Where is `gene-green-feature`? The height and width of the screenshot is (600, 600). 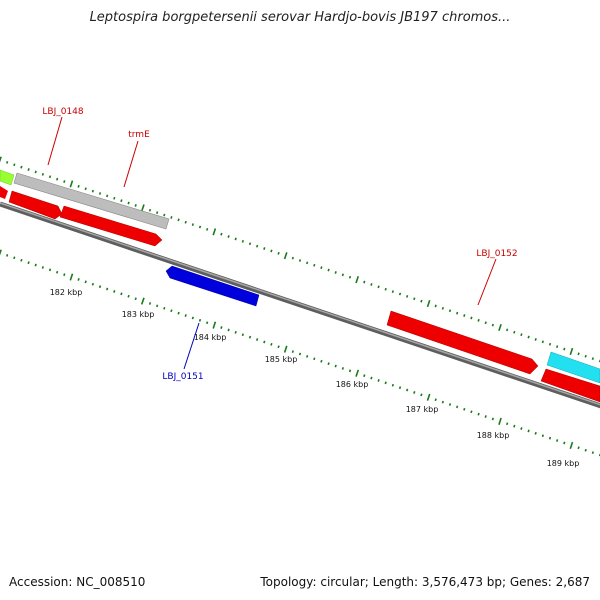
gene-green-feature is located at coordinates (7, 177).